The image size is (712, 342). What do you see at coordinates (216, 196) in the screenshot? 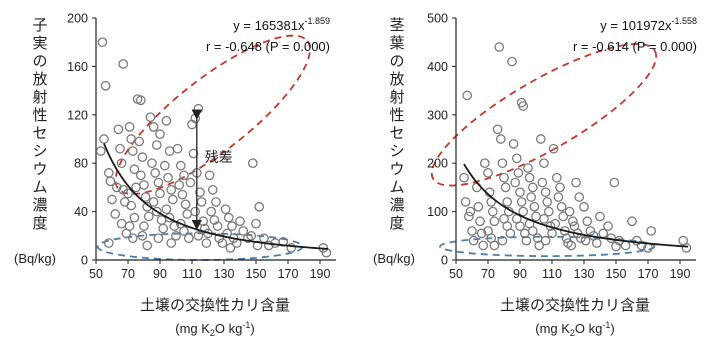
I see `fit-curve` at bounding box center [216, 196].